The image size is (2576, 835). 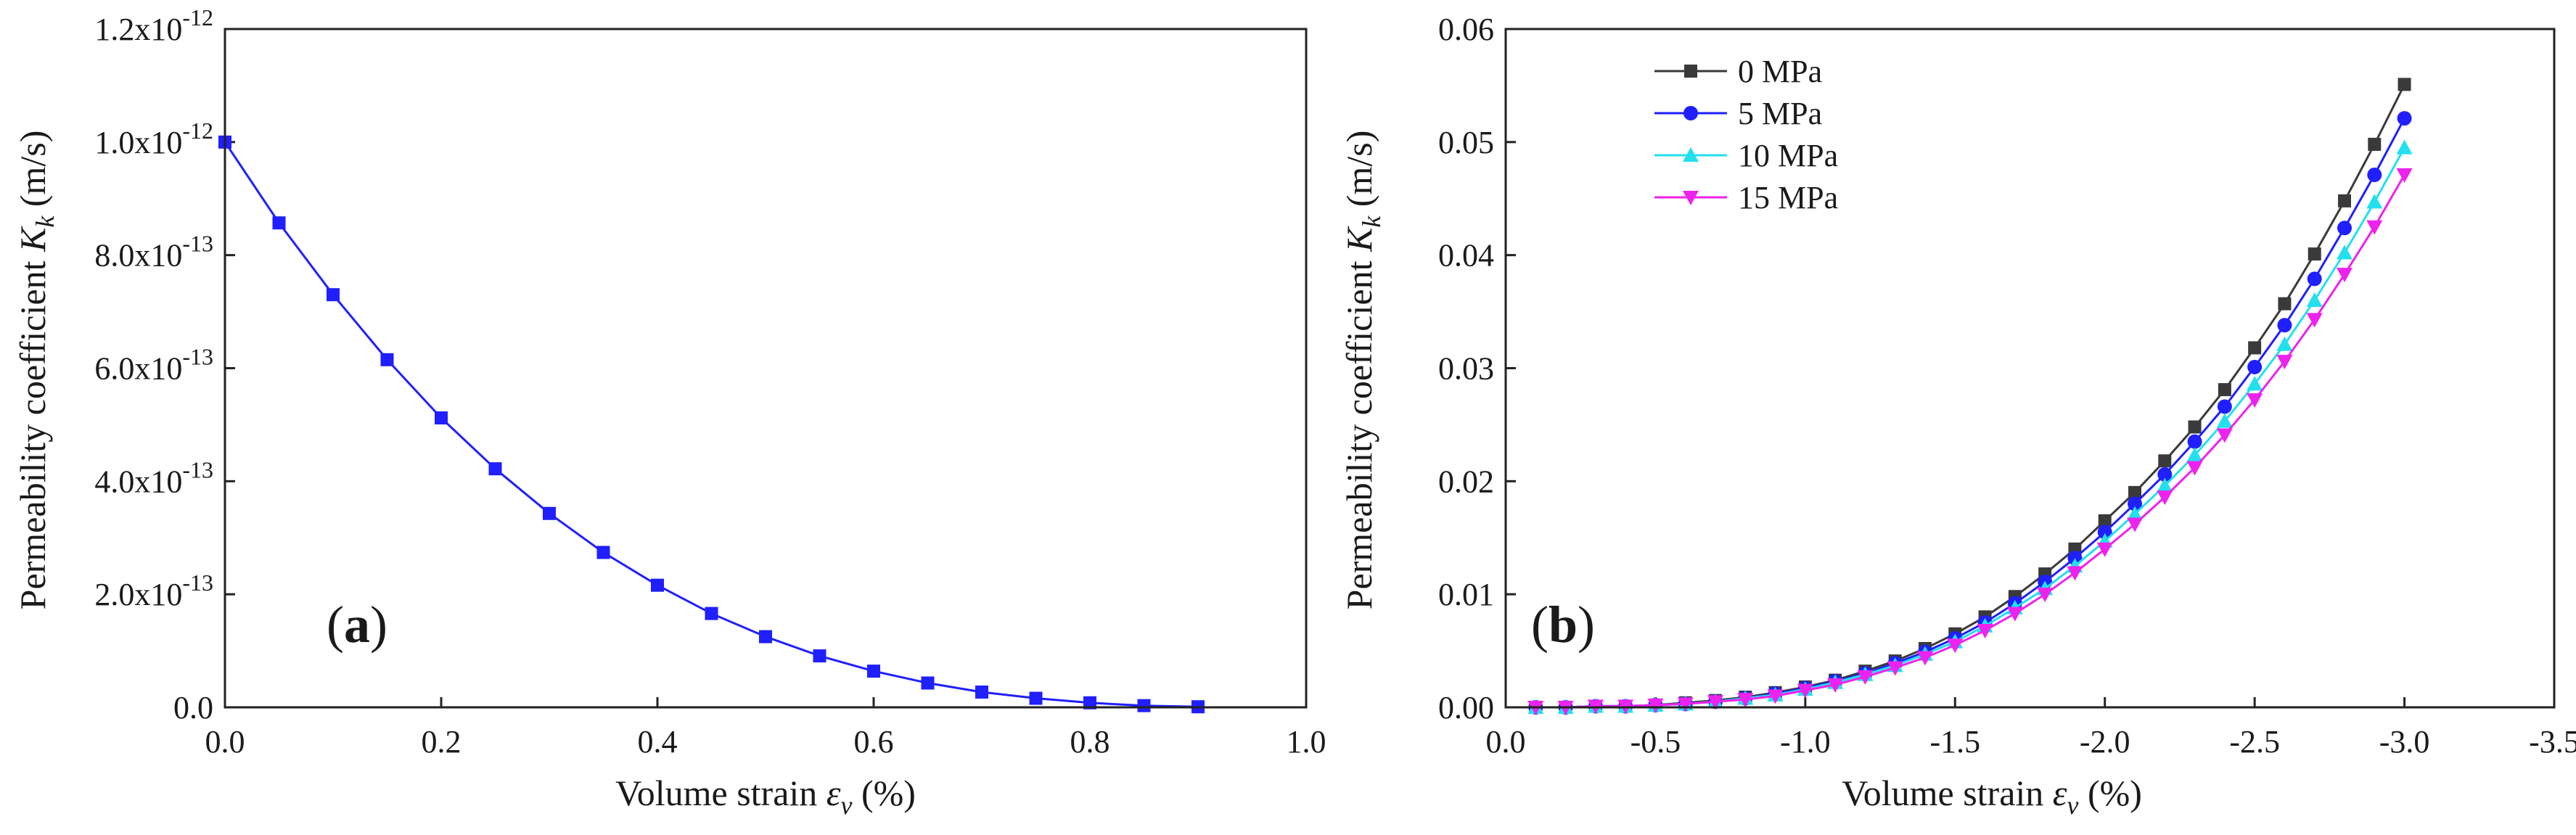 I want to click on panel-b-xtick-label: -2.5, so click(x=2254, y=742).